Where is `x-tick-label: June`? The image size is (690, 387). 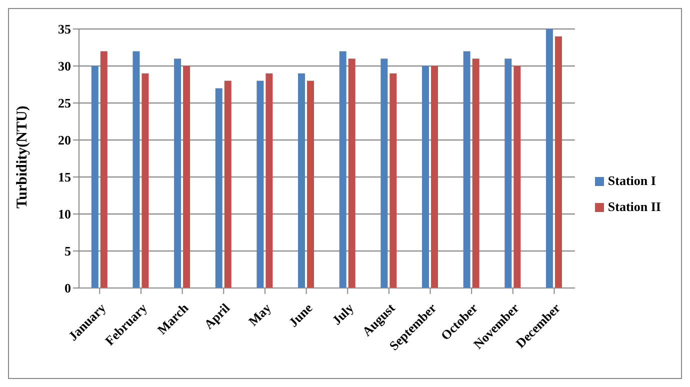 x-tick-label: June is located at coordinates (301, 315).